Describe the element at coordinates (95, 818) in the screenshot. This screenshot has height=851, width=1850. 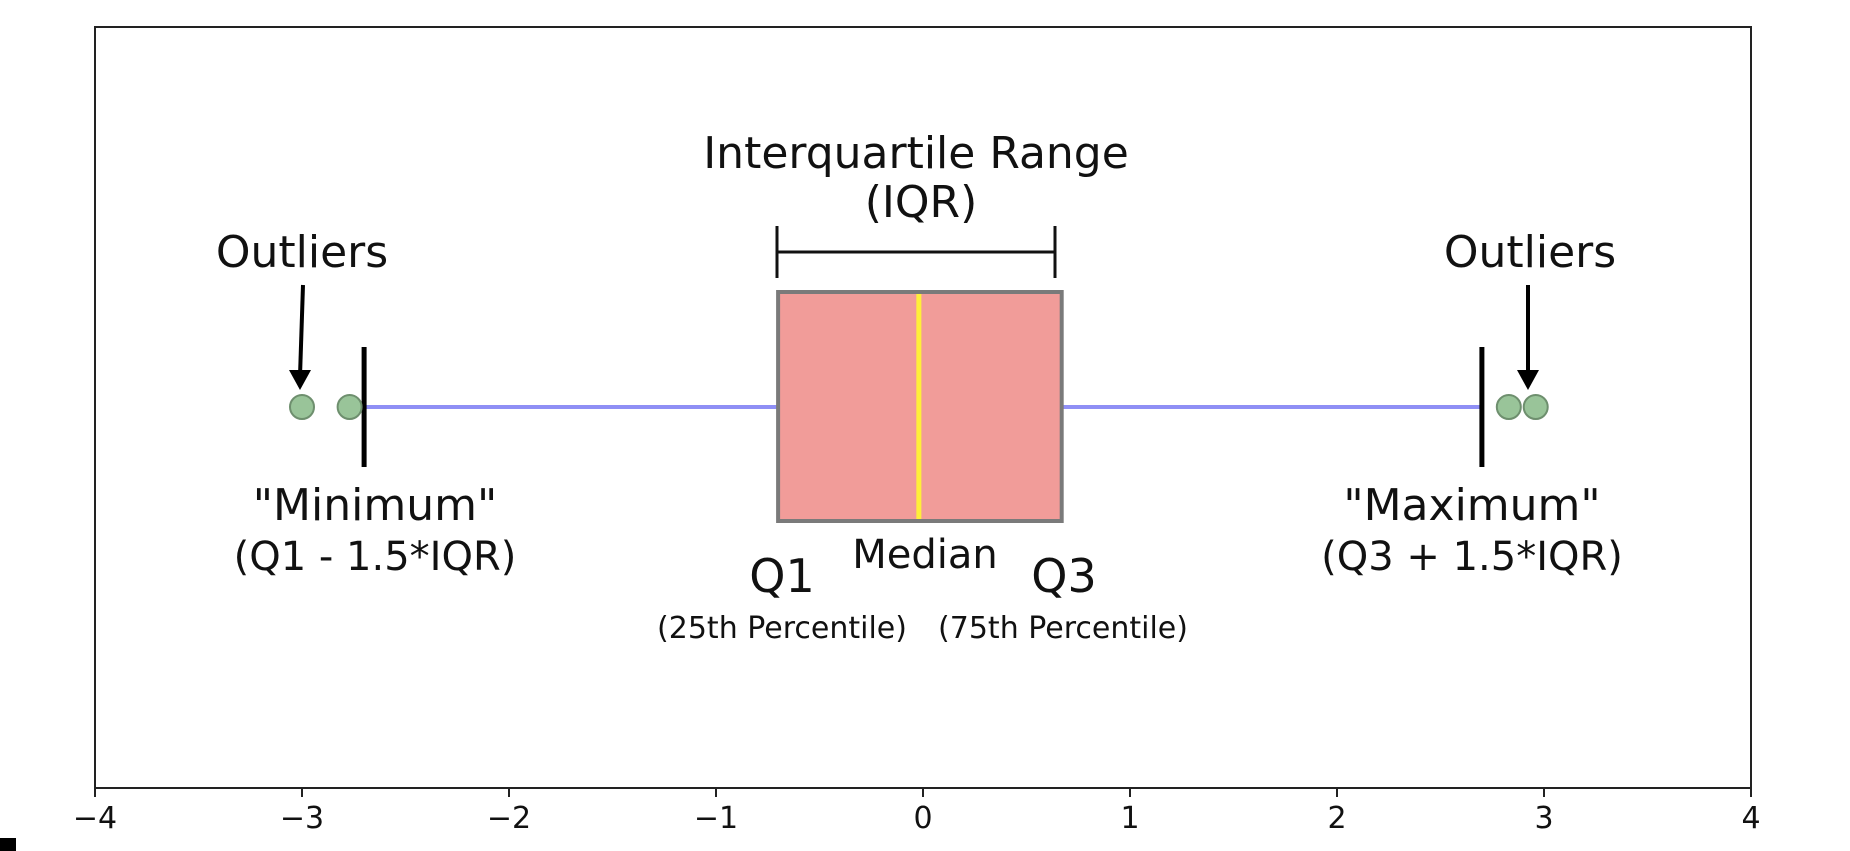
I see `x-tick-label: −4` at that location.